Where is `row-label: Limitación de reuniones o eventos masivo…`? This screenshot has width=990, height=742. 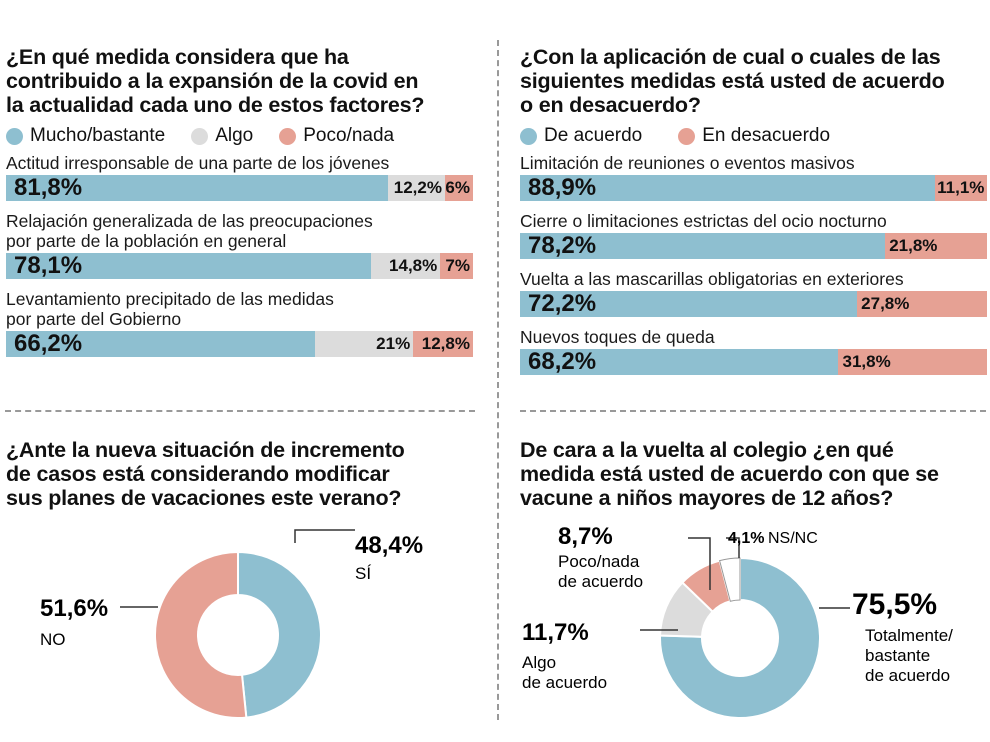
row-label: Limitación de reuniones o eventos masivo… is located at coordinates (687, 163).